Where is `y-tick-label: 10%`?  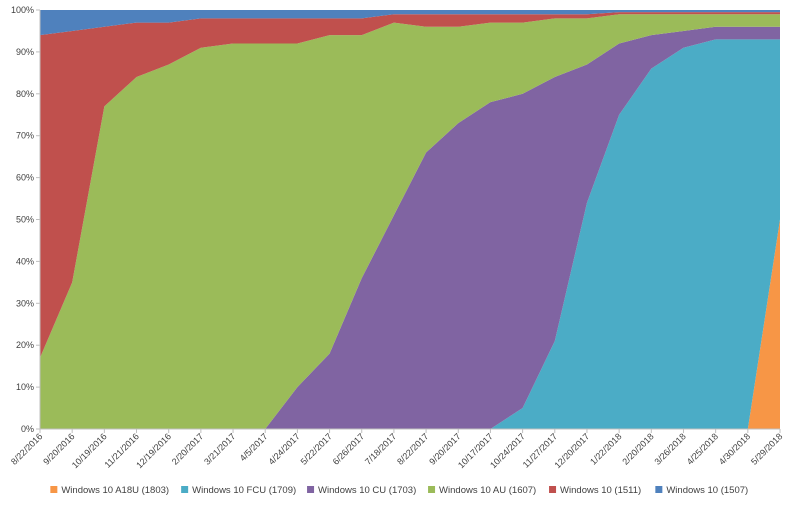 y-tick-label: 10% is located at coordinates (25, 387).